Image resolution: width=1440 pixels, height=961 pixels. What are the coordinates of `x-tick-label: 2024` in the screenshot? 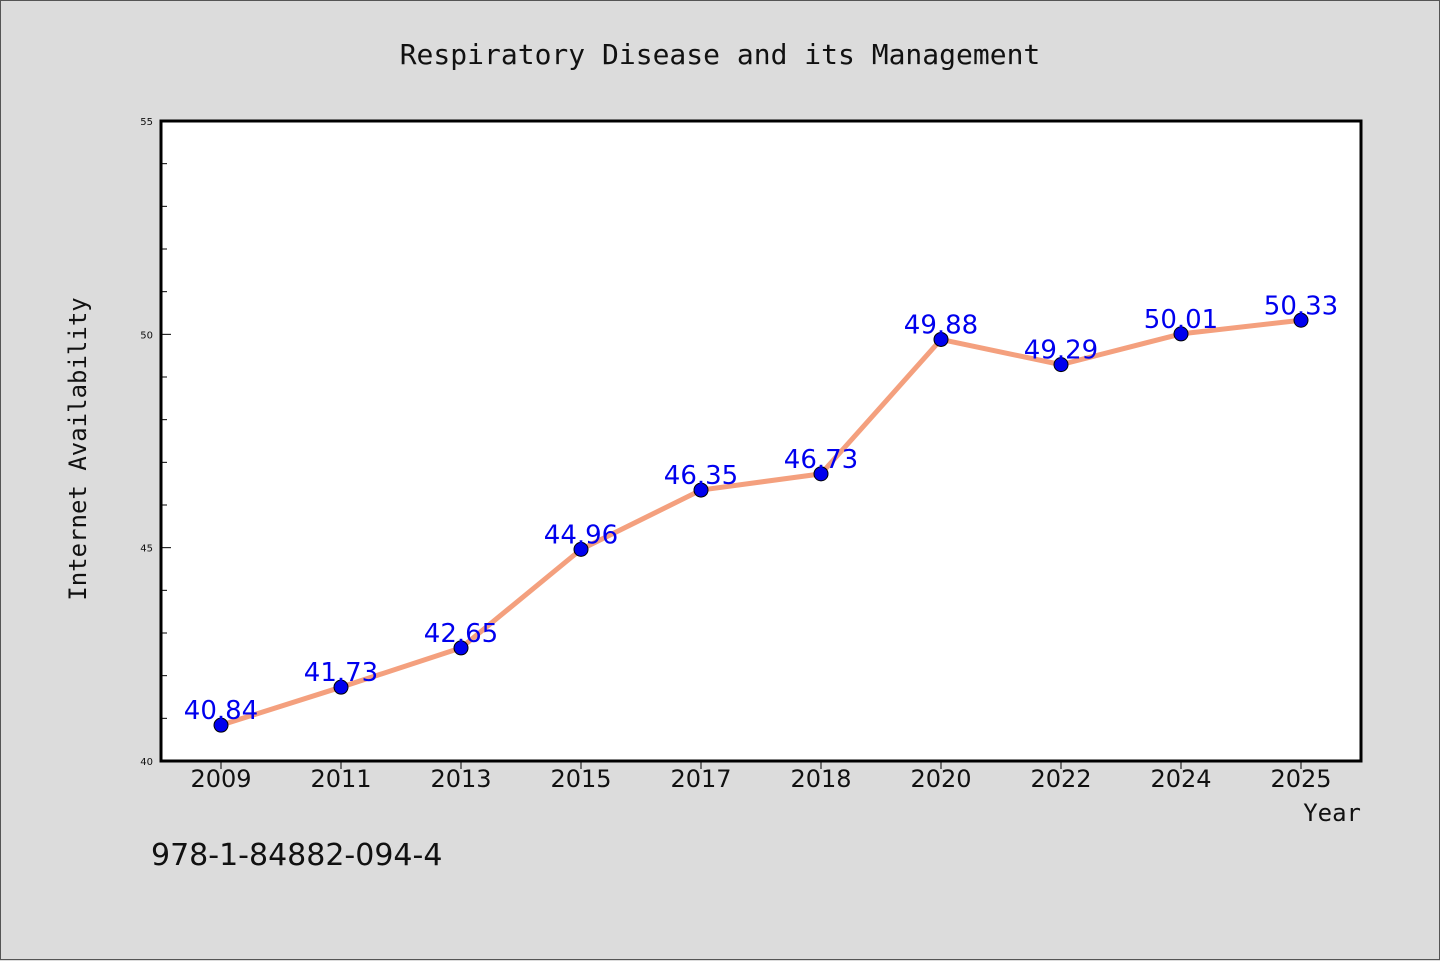 It's located at (1180, 779).